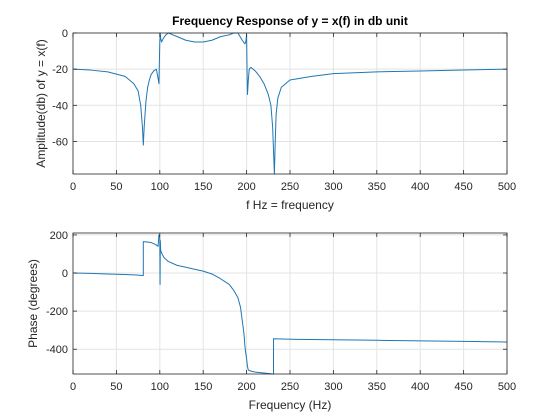  Describe the element at coordinates (290, 405) in the screenshot. I see `x-axis-label: Frequency (Hz)` at that location.